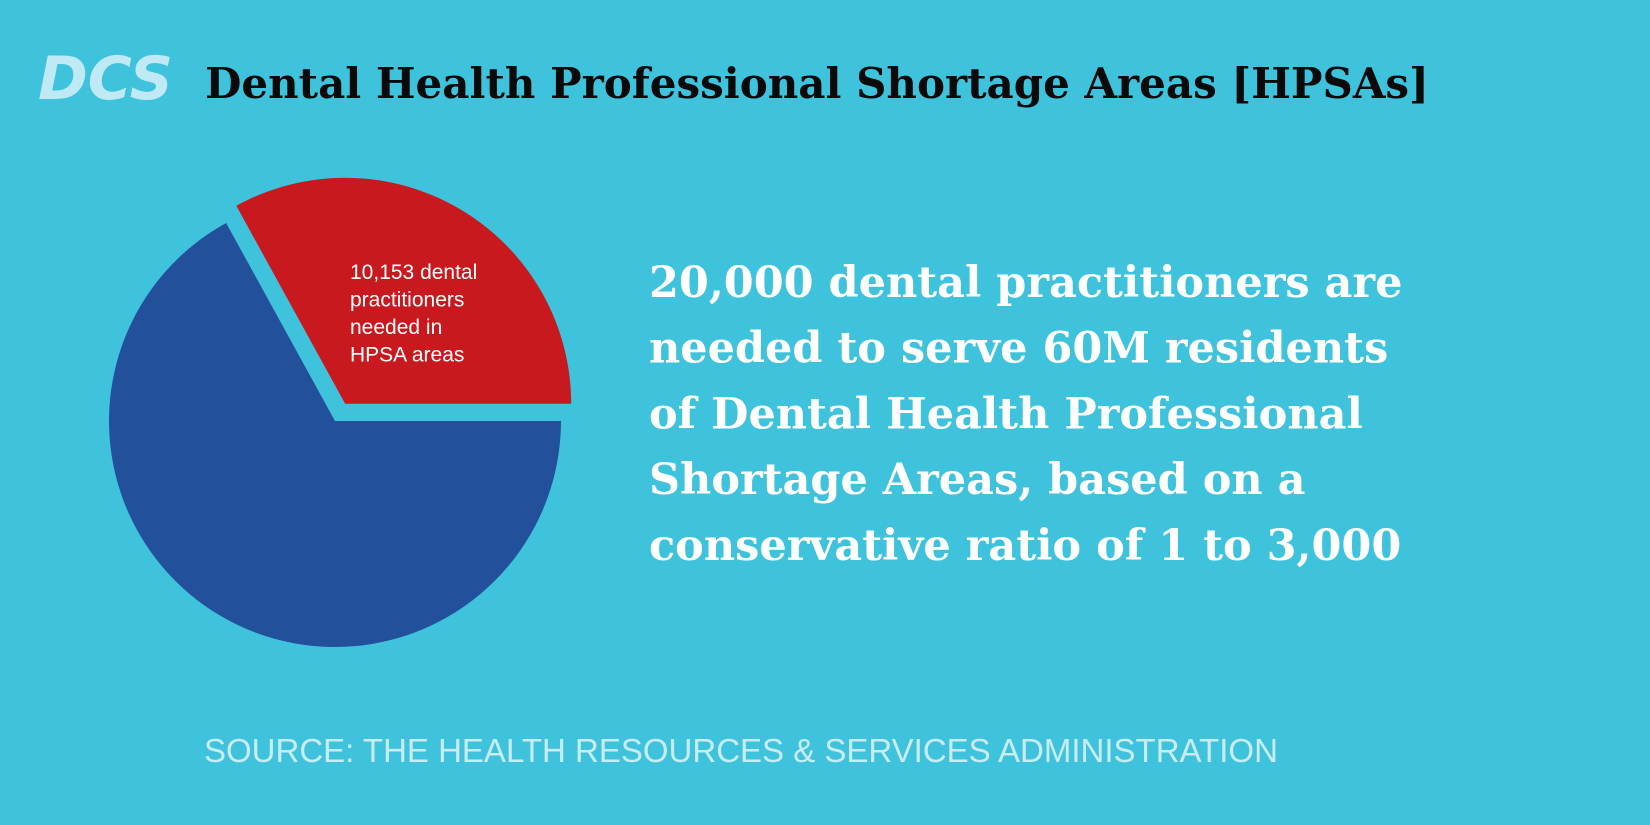  What do you see at coordinates (1018, 349) in the screenshot?
I see `body-text: needed to serve 60M residents` at bounding box center [1018, 349].